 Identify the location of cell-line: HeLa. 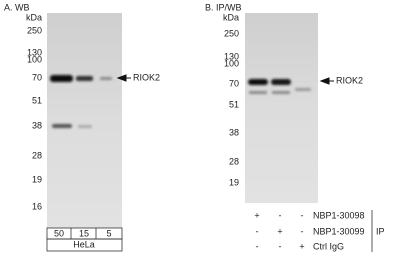
(84, 244).